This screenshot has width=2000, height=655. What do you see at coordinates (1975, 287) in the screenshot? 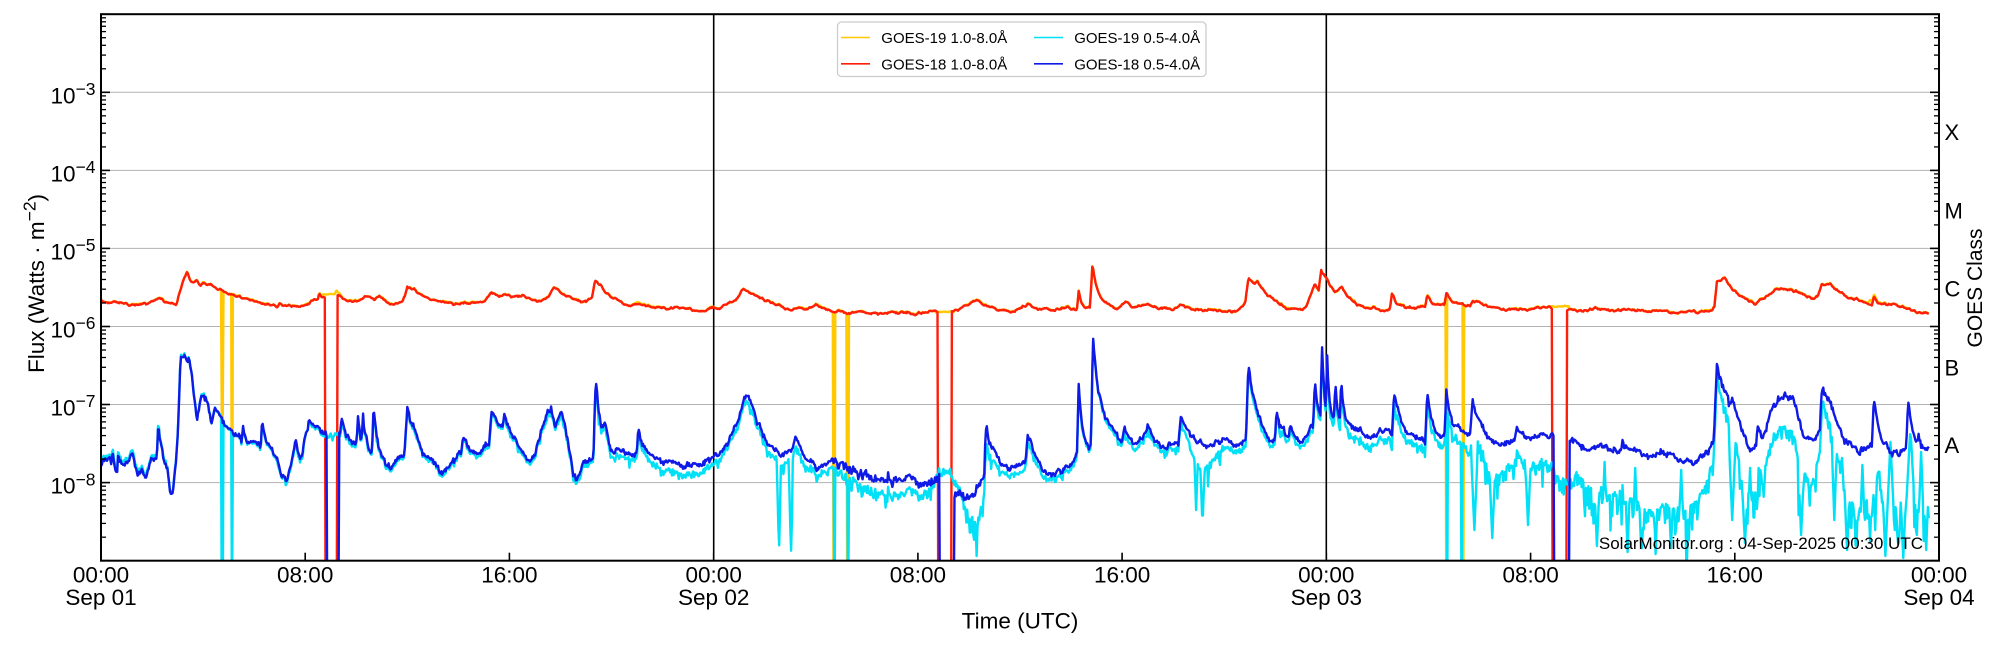
I see `svg-text: GOES Class` at bounding box center [1975, 287].